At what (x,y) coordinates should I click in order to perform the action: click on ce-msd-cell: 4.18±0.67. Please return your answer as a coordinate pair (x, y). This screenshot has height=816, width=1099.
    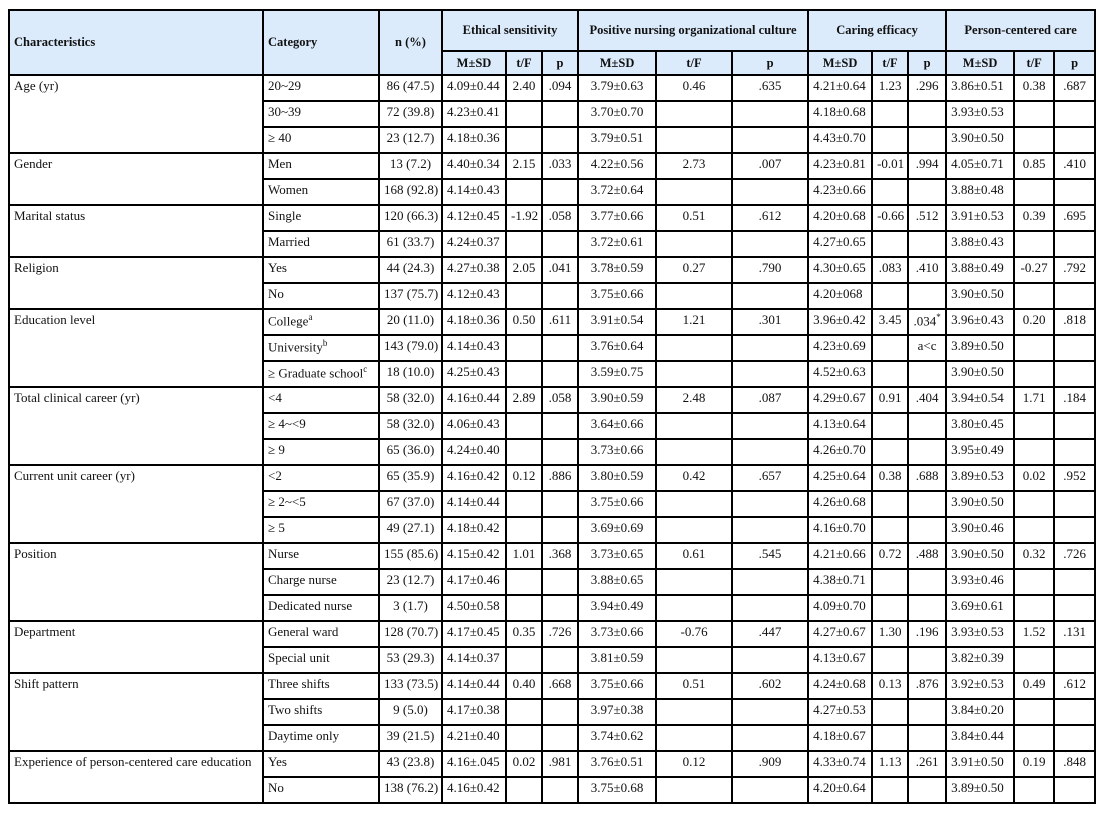
    Looking at the image, I should click on (840, 738).